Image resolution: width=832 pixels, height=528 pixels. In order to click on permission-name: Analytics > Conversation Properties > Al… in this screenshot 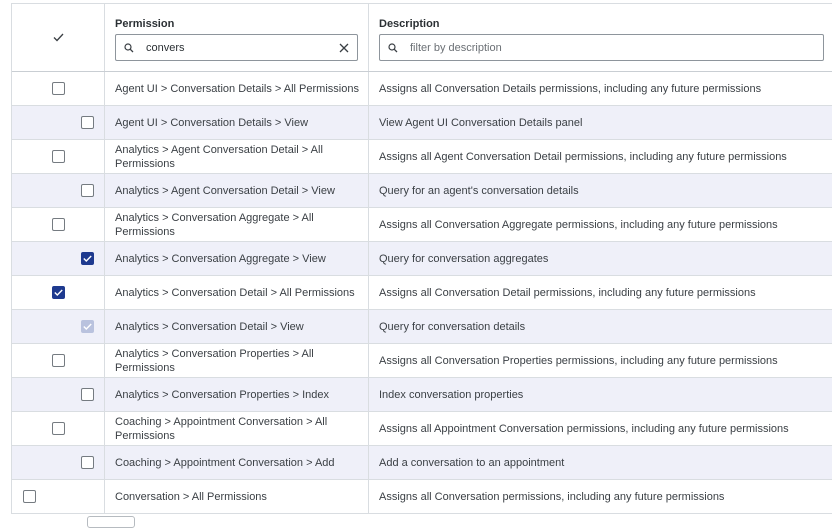, I will do `click(214, 360)`.